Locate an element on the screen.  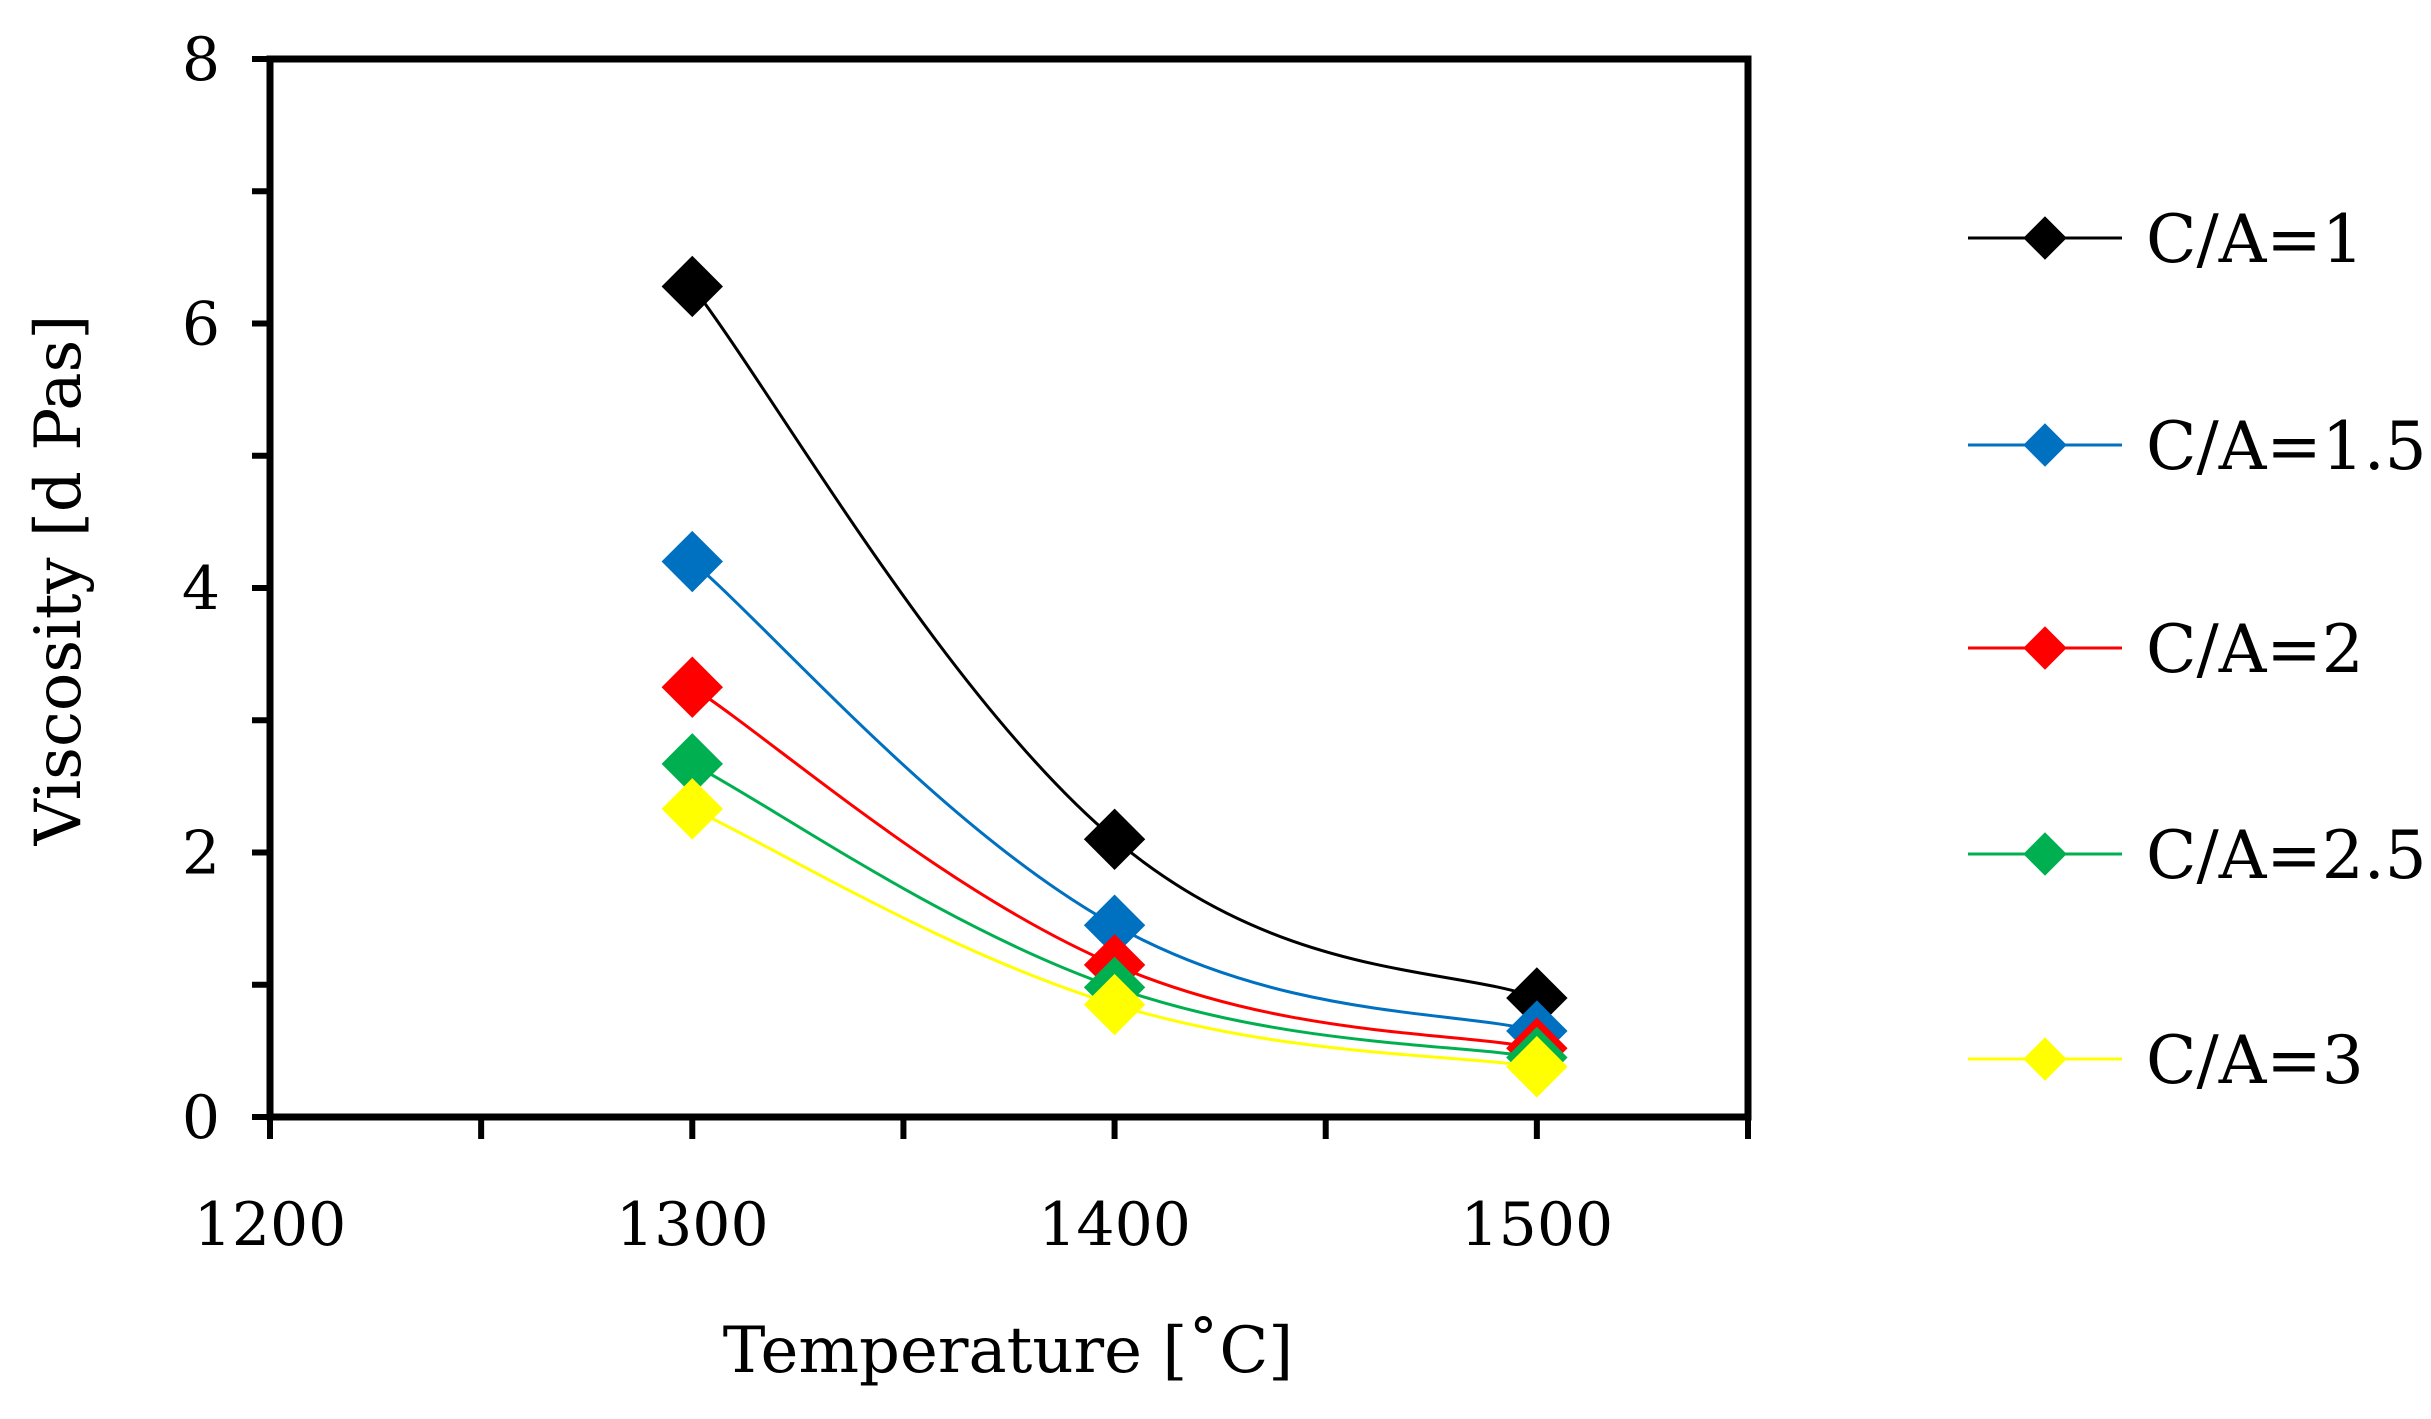
x-tick-label: 1400 is located at coordinates (1114, 1225).